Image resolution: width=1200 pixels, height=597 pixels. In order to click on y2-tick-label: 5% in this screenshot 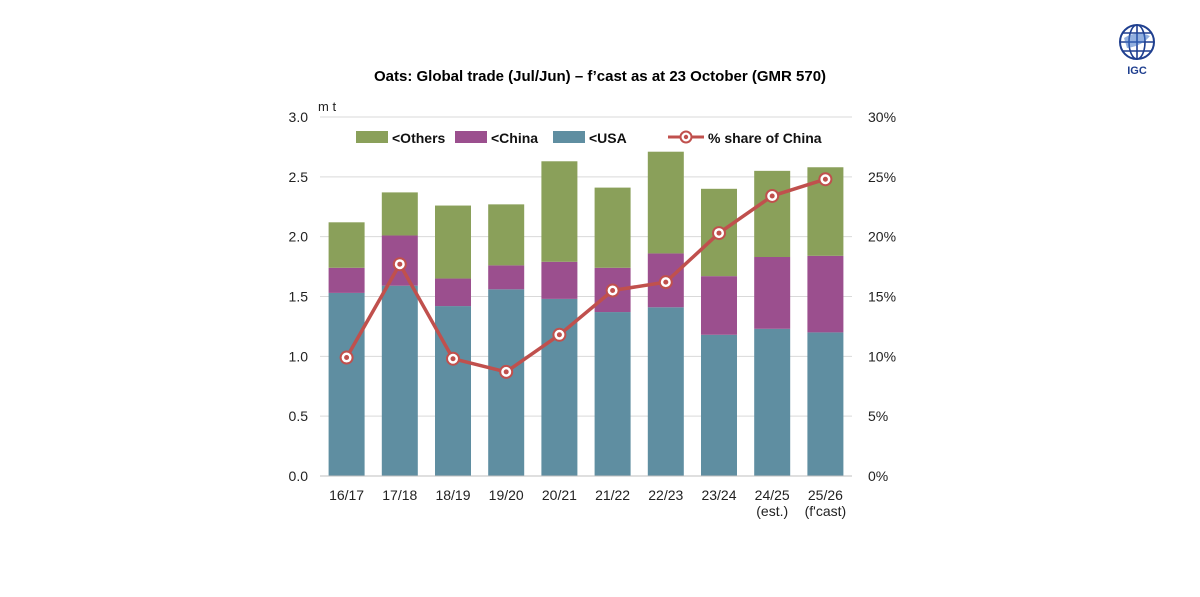, I will do `click(878, 416)`.